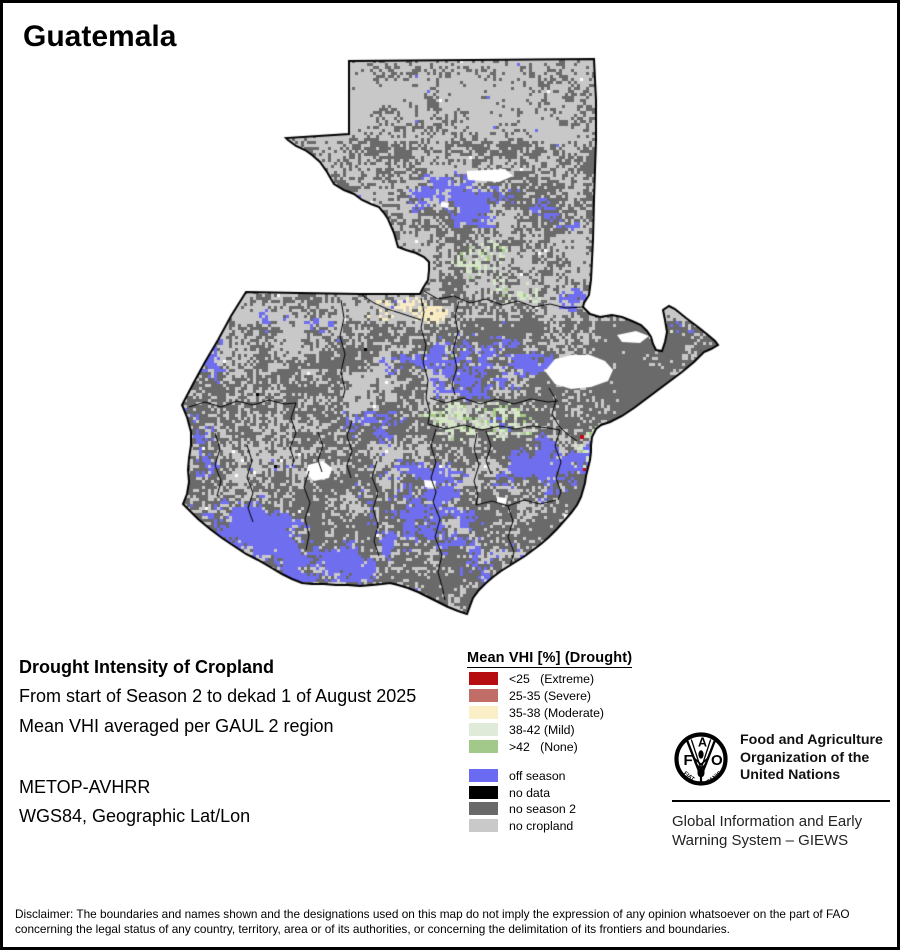 This screenshot has height=950, width=900. I want to click on svg-text: O, so click(717, 760).